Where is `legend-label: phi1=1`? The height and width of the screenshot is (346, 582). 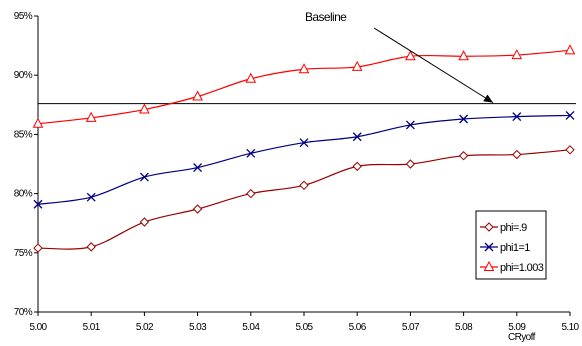 legend-label: phi1=1 is located at coordinates (515, 248).